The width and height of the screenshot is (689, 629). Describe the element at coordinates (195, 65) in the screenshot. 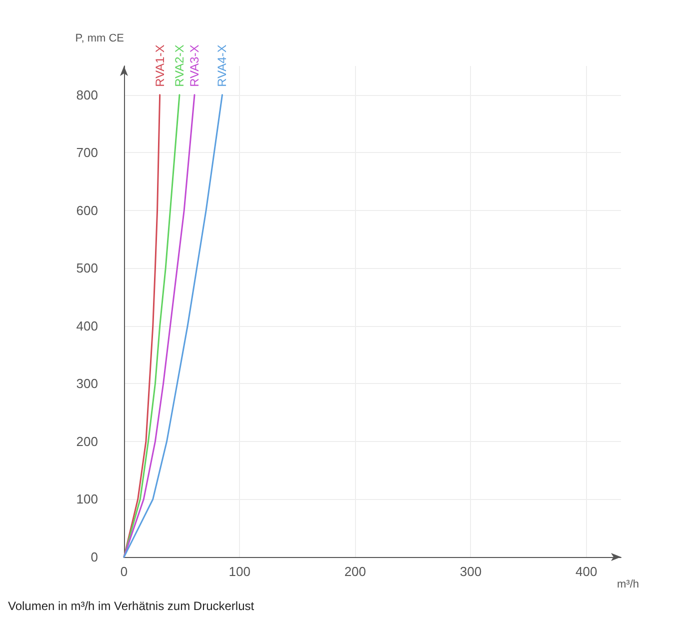

I see `text: RVA3-X` at that location.